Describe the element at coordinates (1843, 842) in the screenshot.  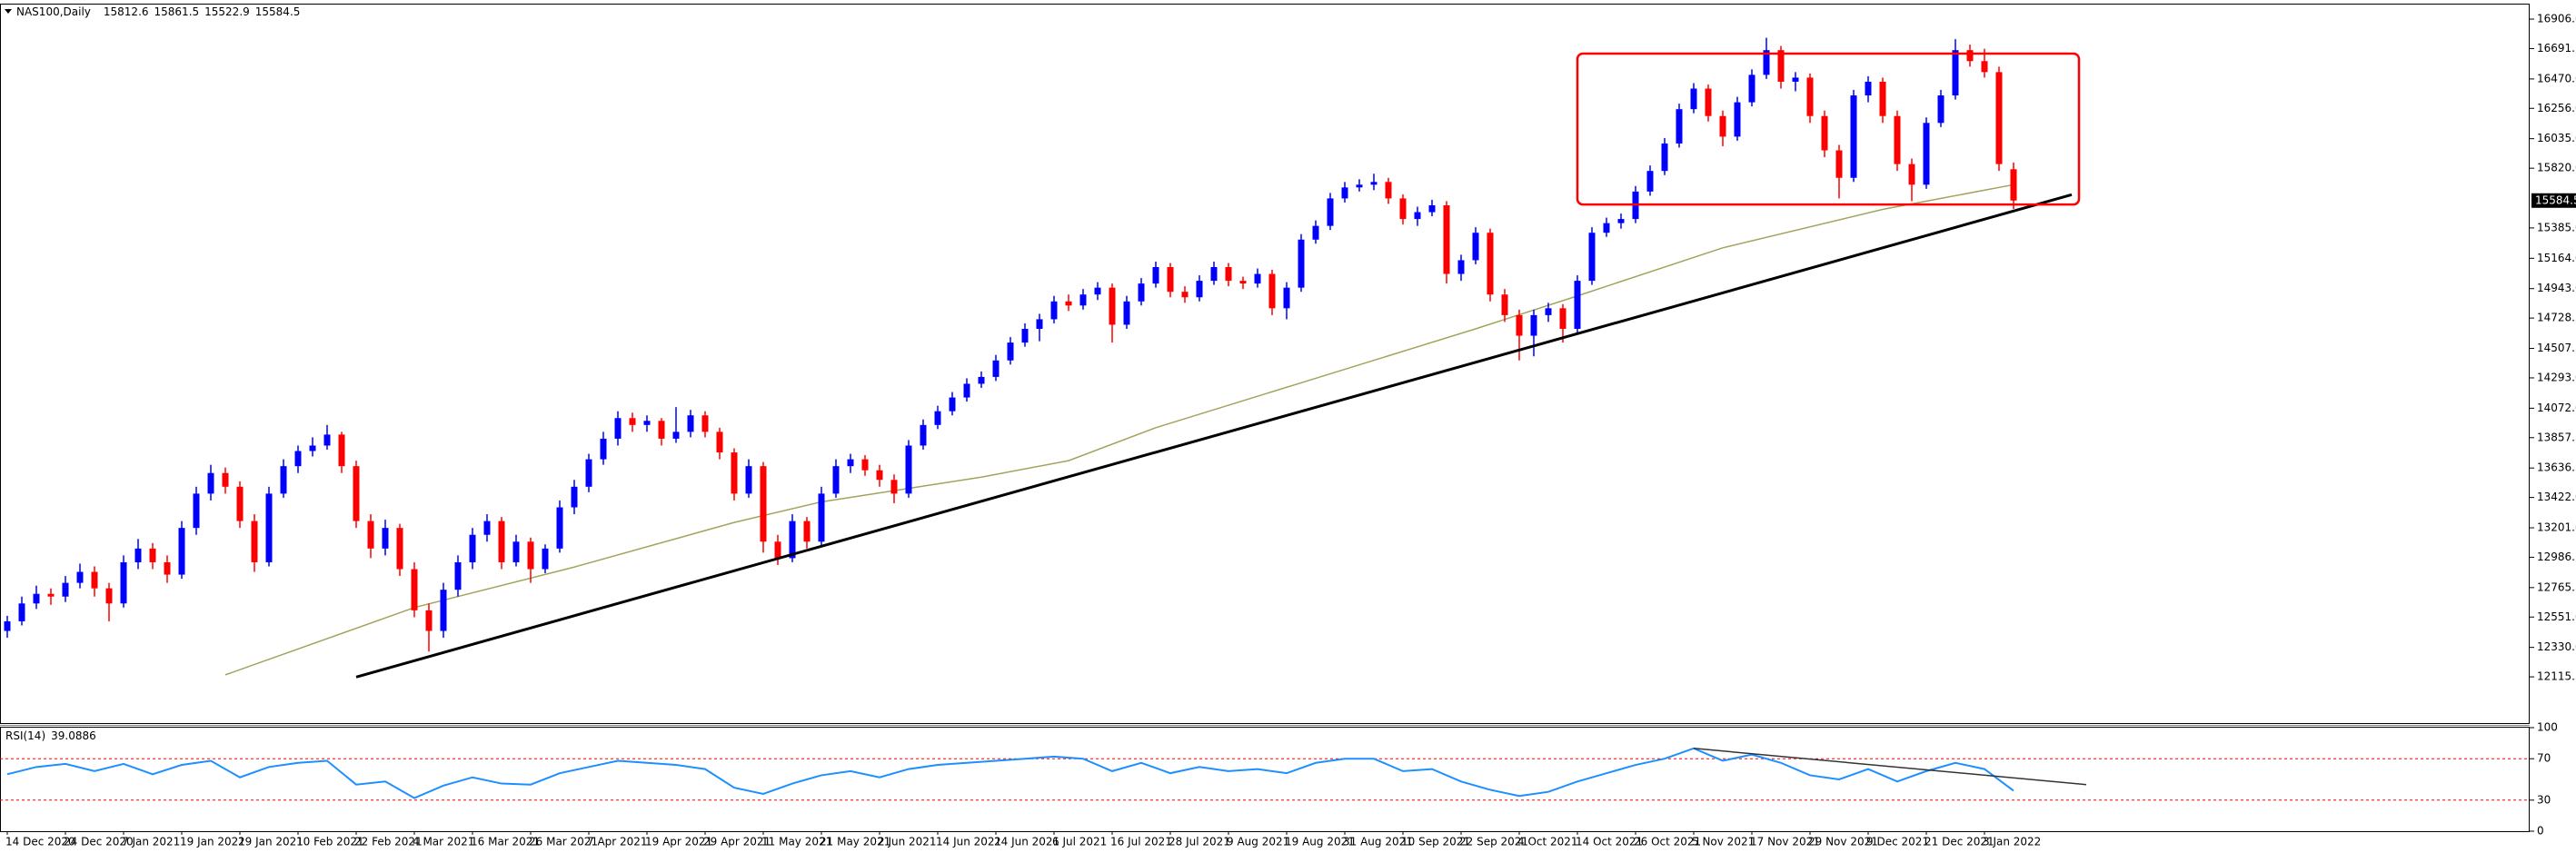
I see `x-tick-label: 29 Nov 2021` at that location.